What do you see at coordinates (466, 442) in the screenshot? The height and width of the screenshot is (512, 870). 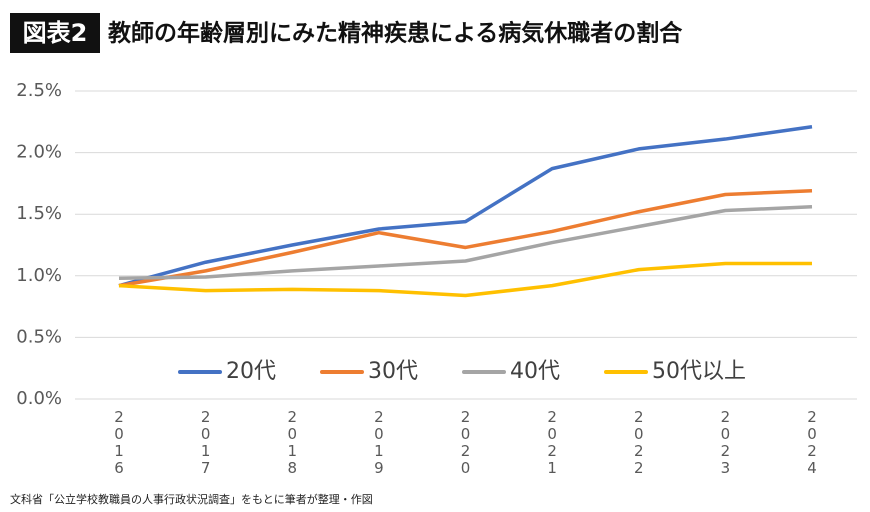 I see `x-tick-label: 2020` at bounding box center [466, 442].